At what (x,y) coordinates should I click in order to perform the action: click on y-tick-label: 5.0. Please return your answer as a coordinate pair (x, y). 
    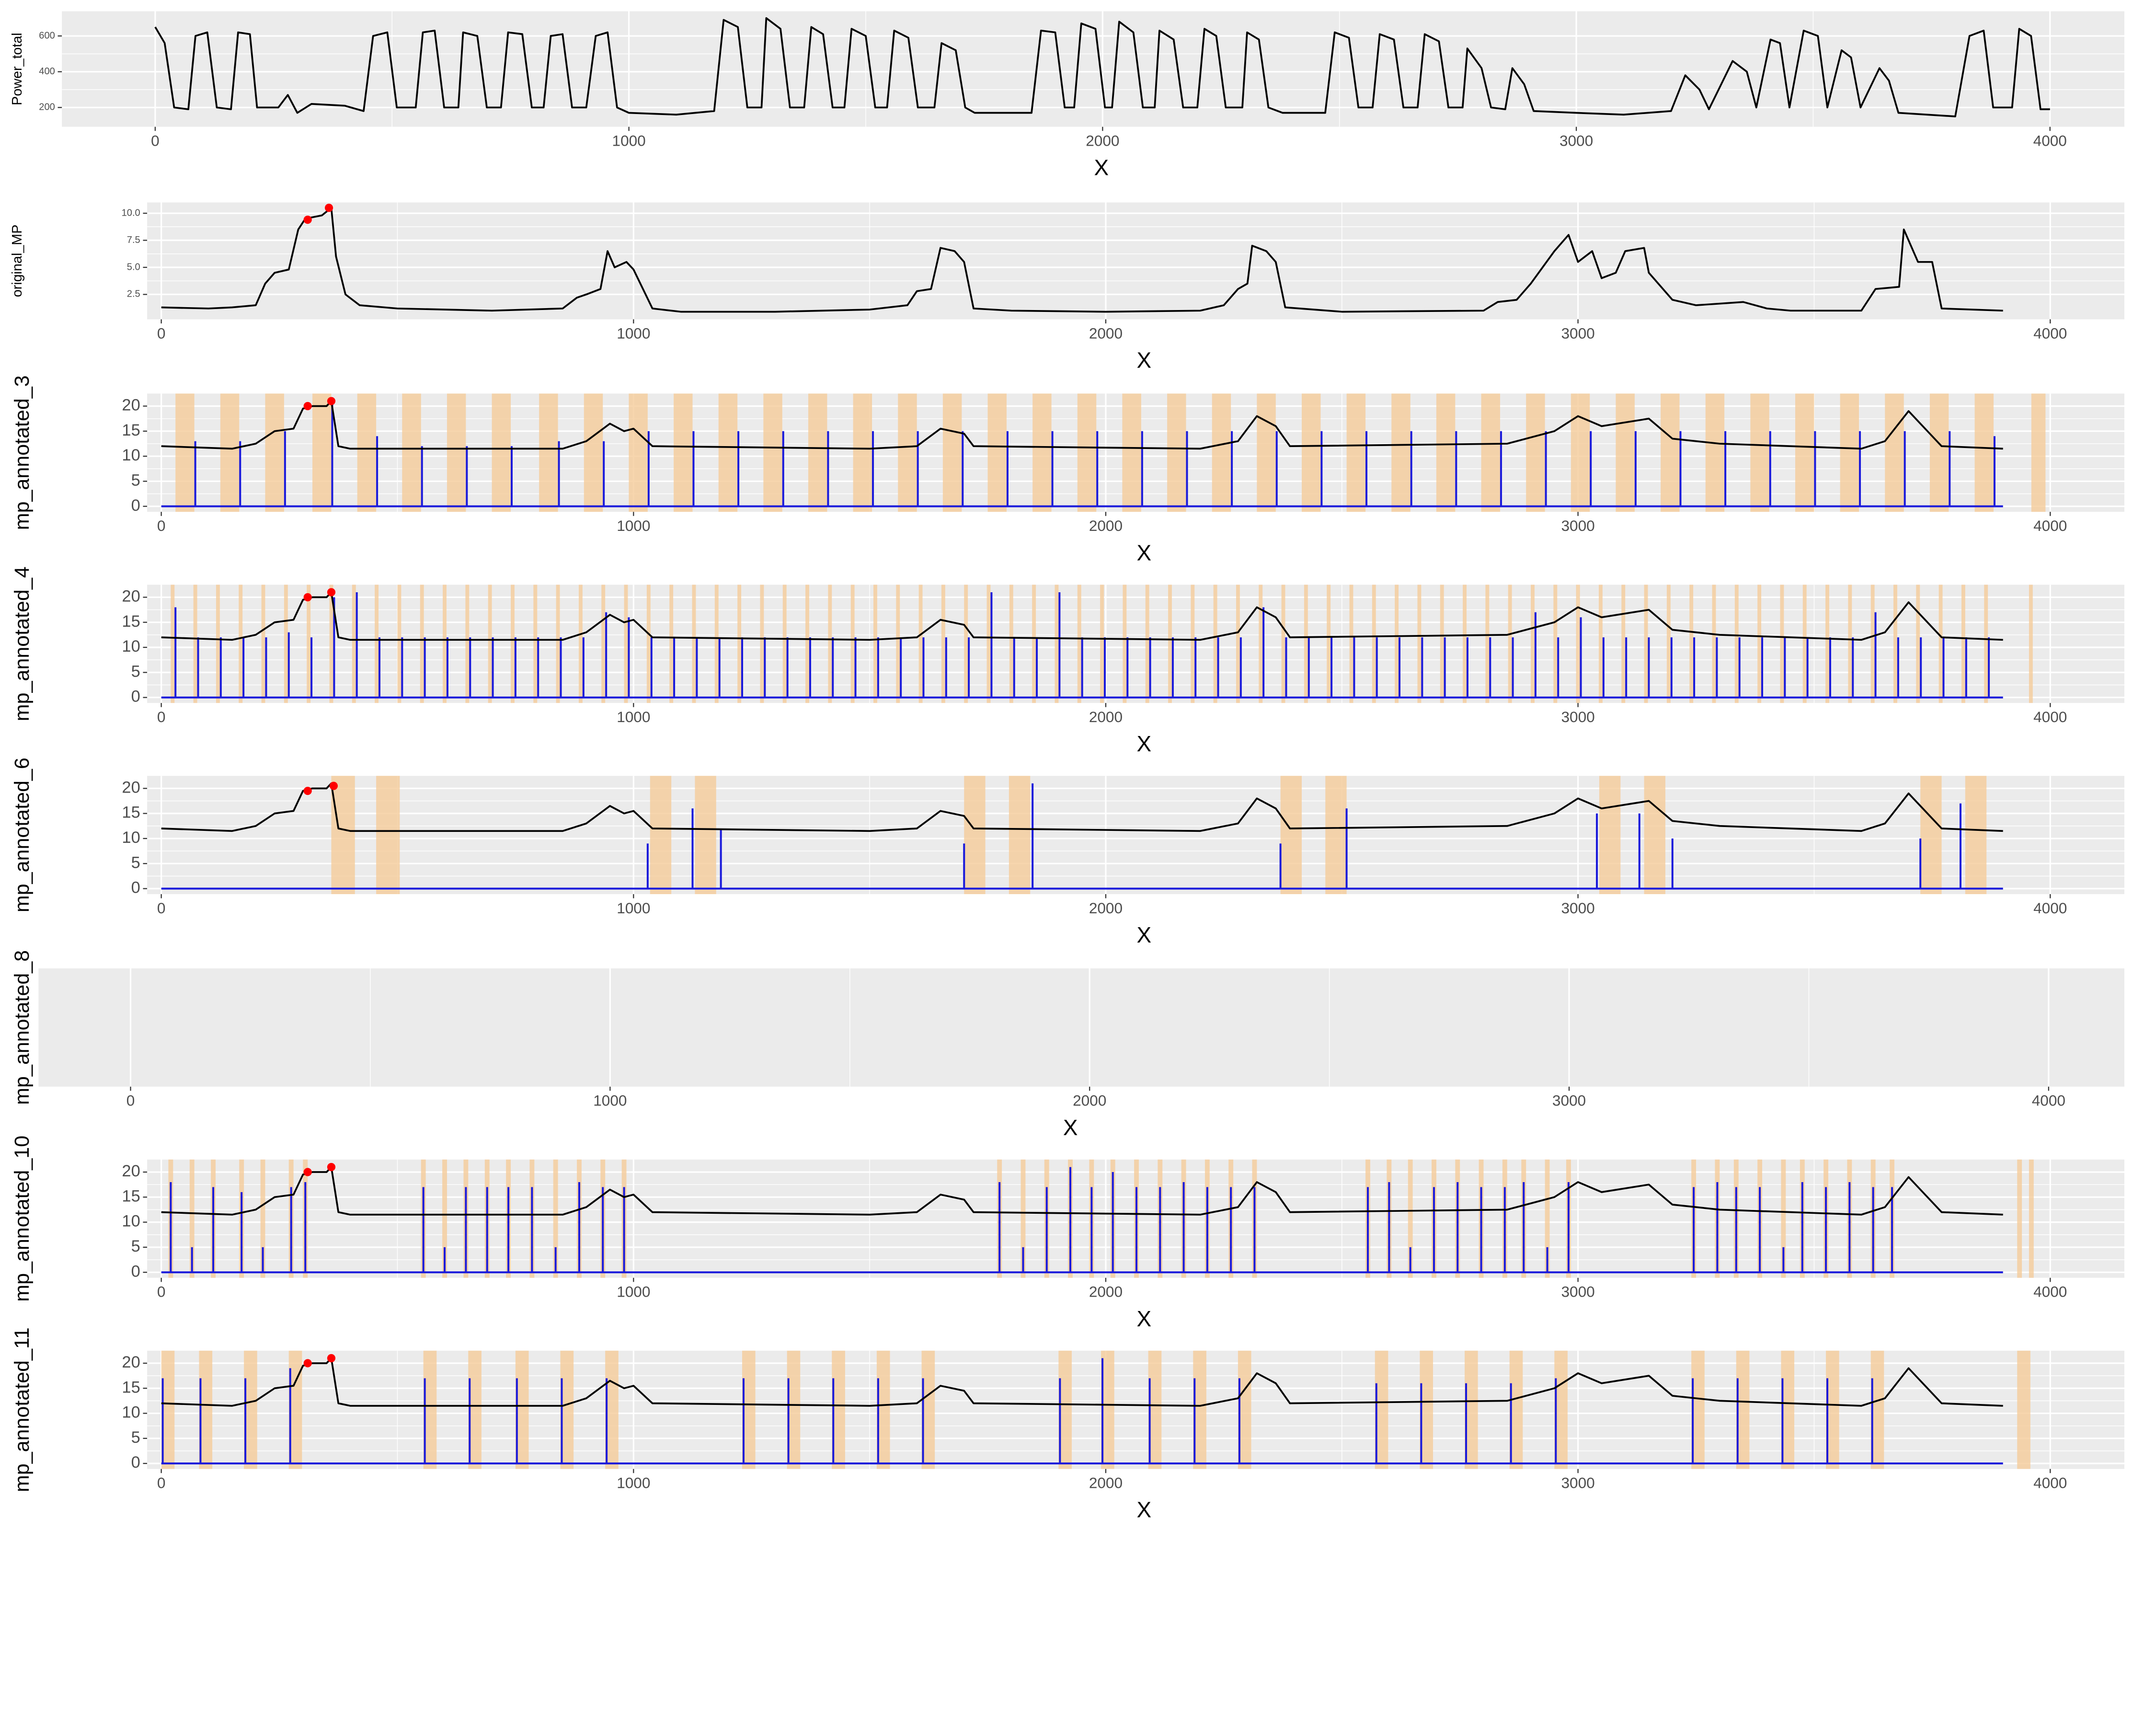
    Looking at the image, I should click on (133, 267).